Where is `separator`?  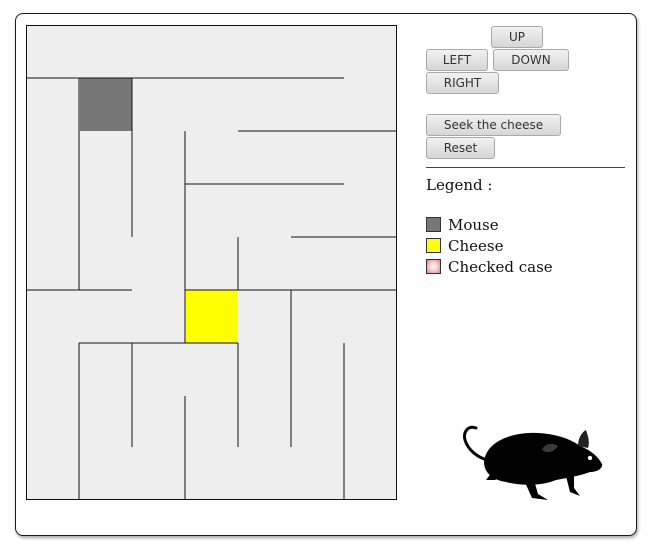
separator is located at coordinates (525, 167).